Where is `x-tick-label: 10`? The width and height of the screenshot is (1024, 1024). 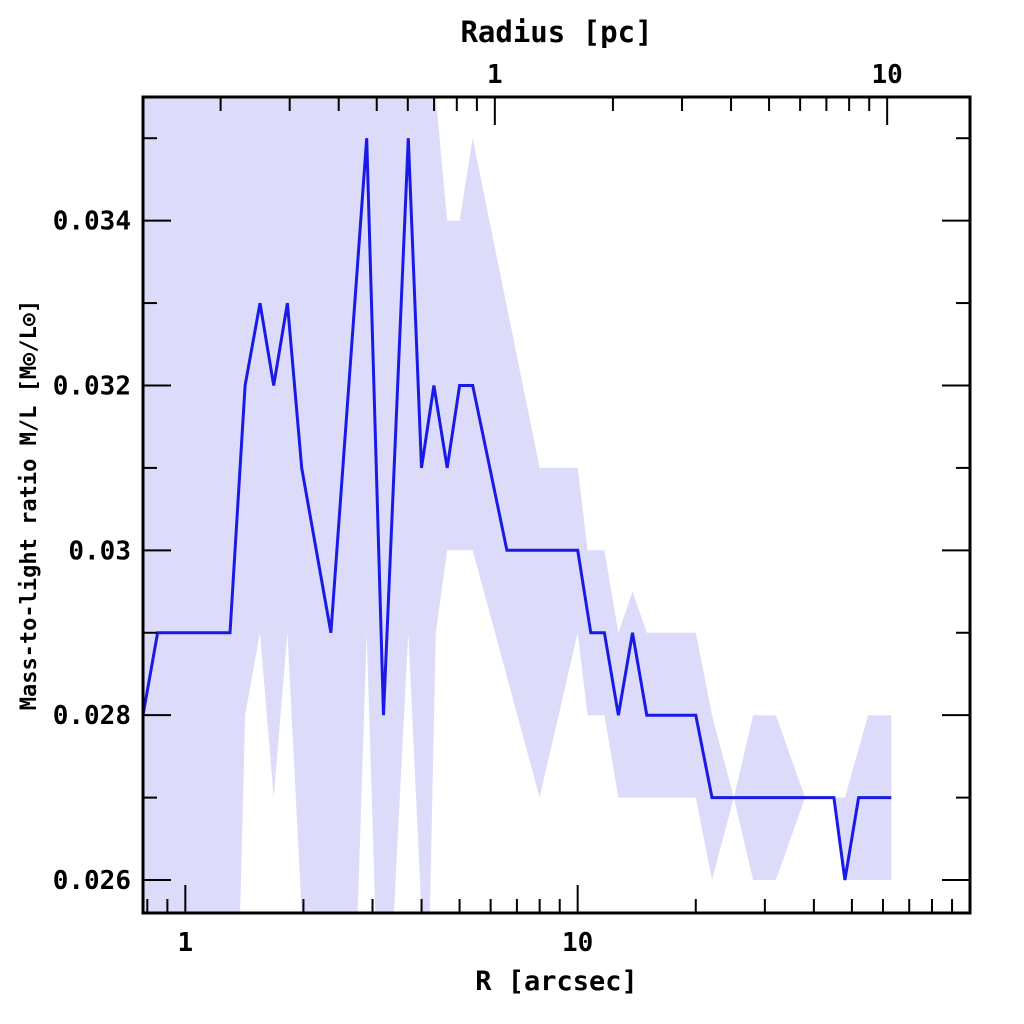 x-tick-label: 10 is located at coordinates (577, 943).